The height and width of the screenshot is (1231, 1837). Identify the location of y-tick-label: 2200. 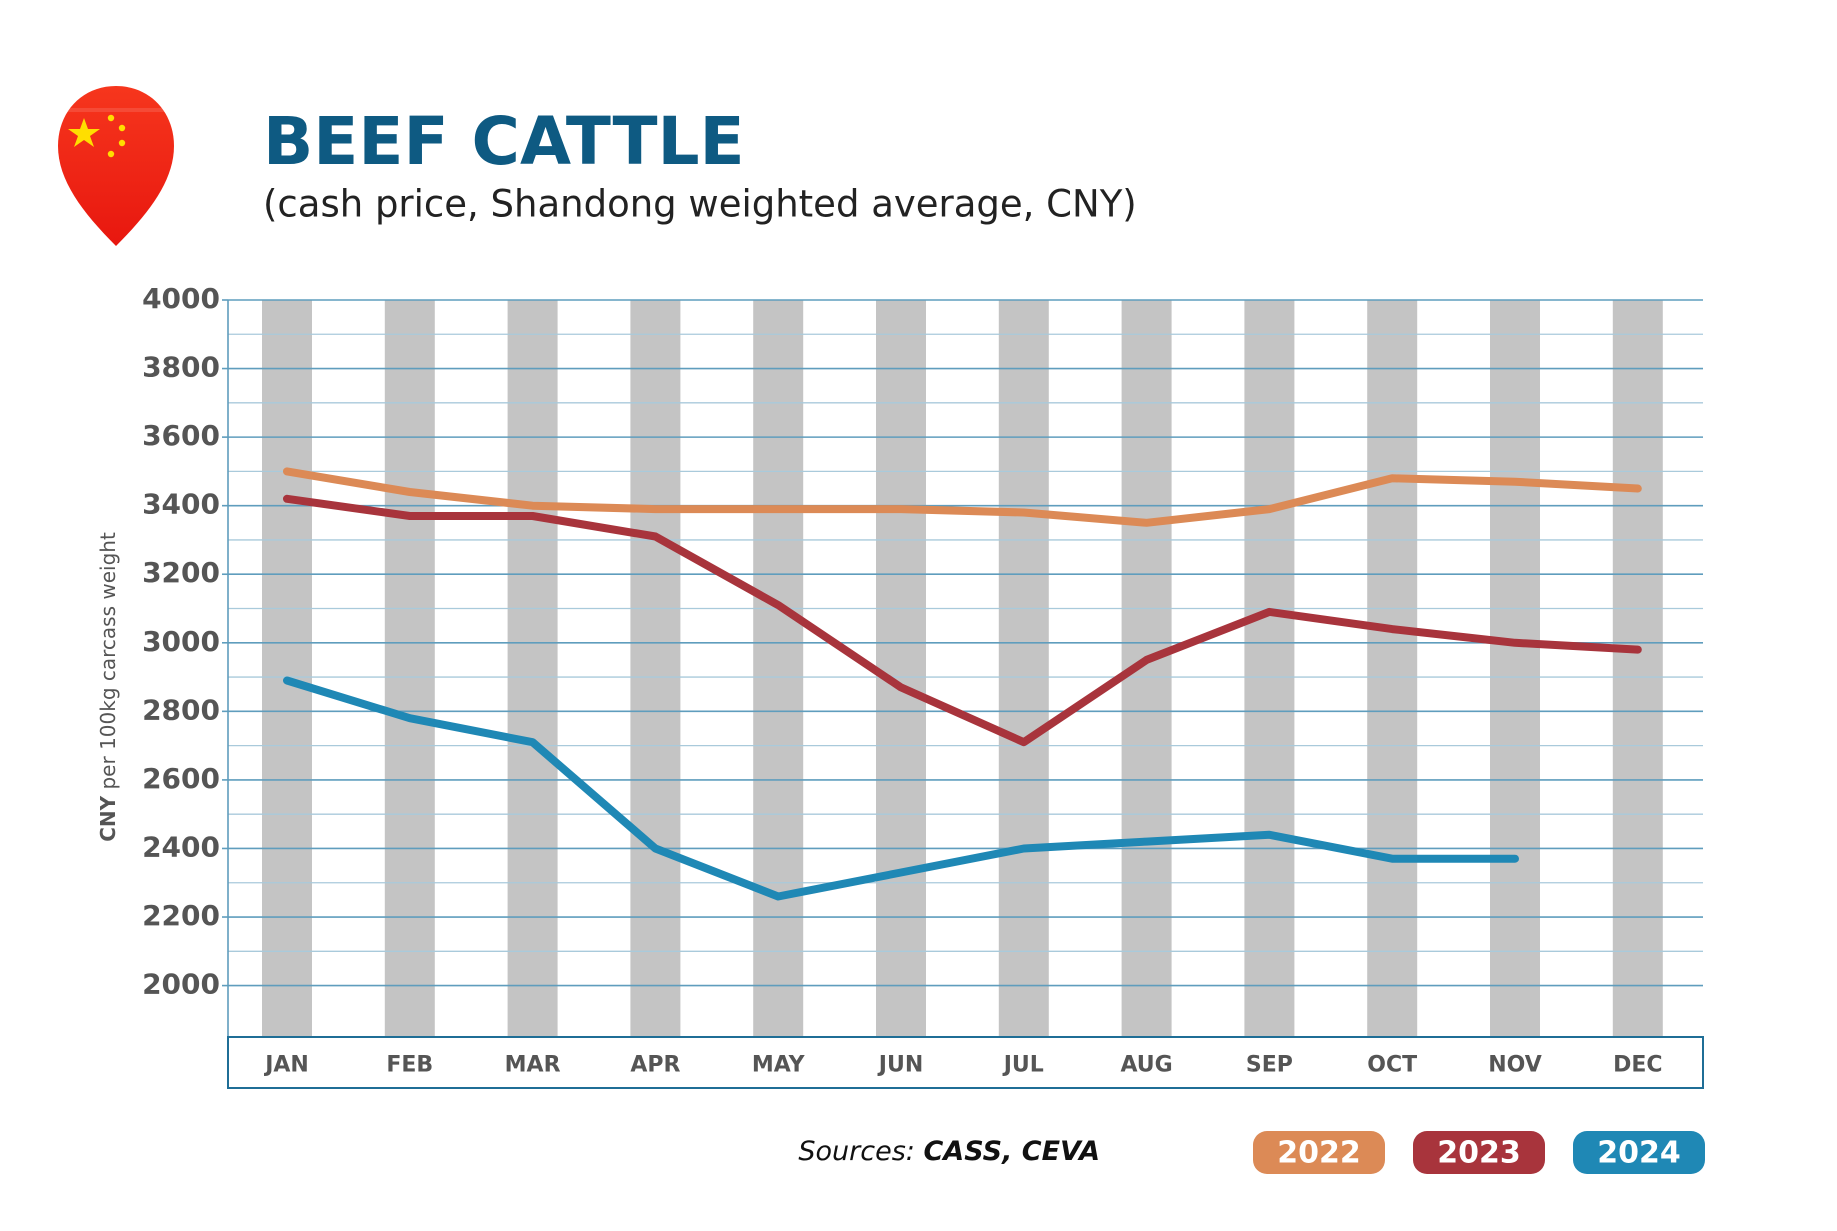
(181, 915).